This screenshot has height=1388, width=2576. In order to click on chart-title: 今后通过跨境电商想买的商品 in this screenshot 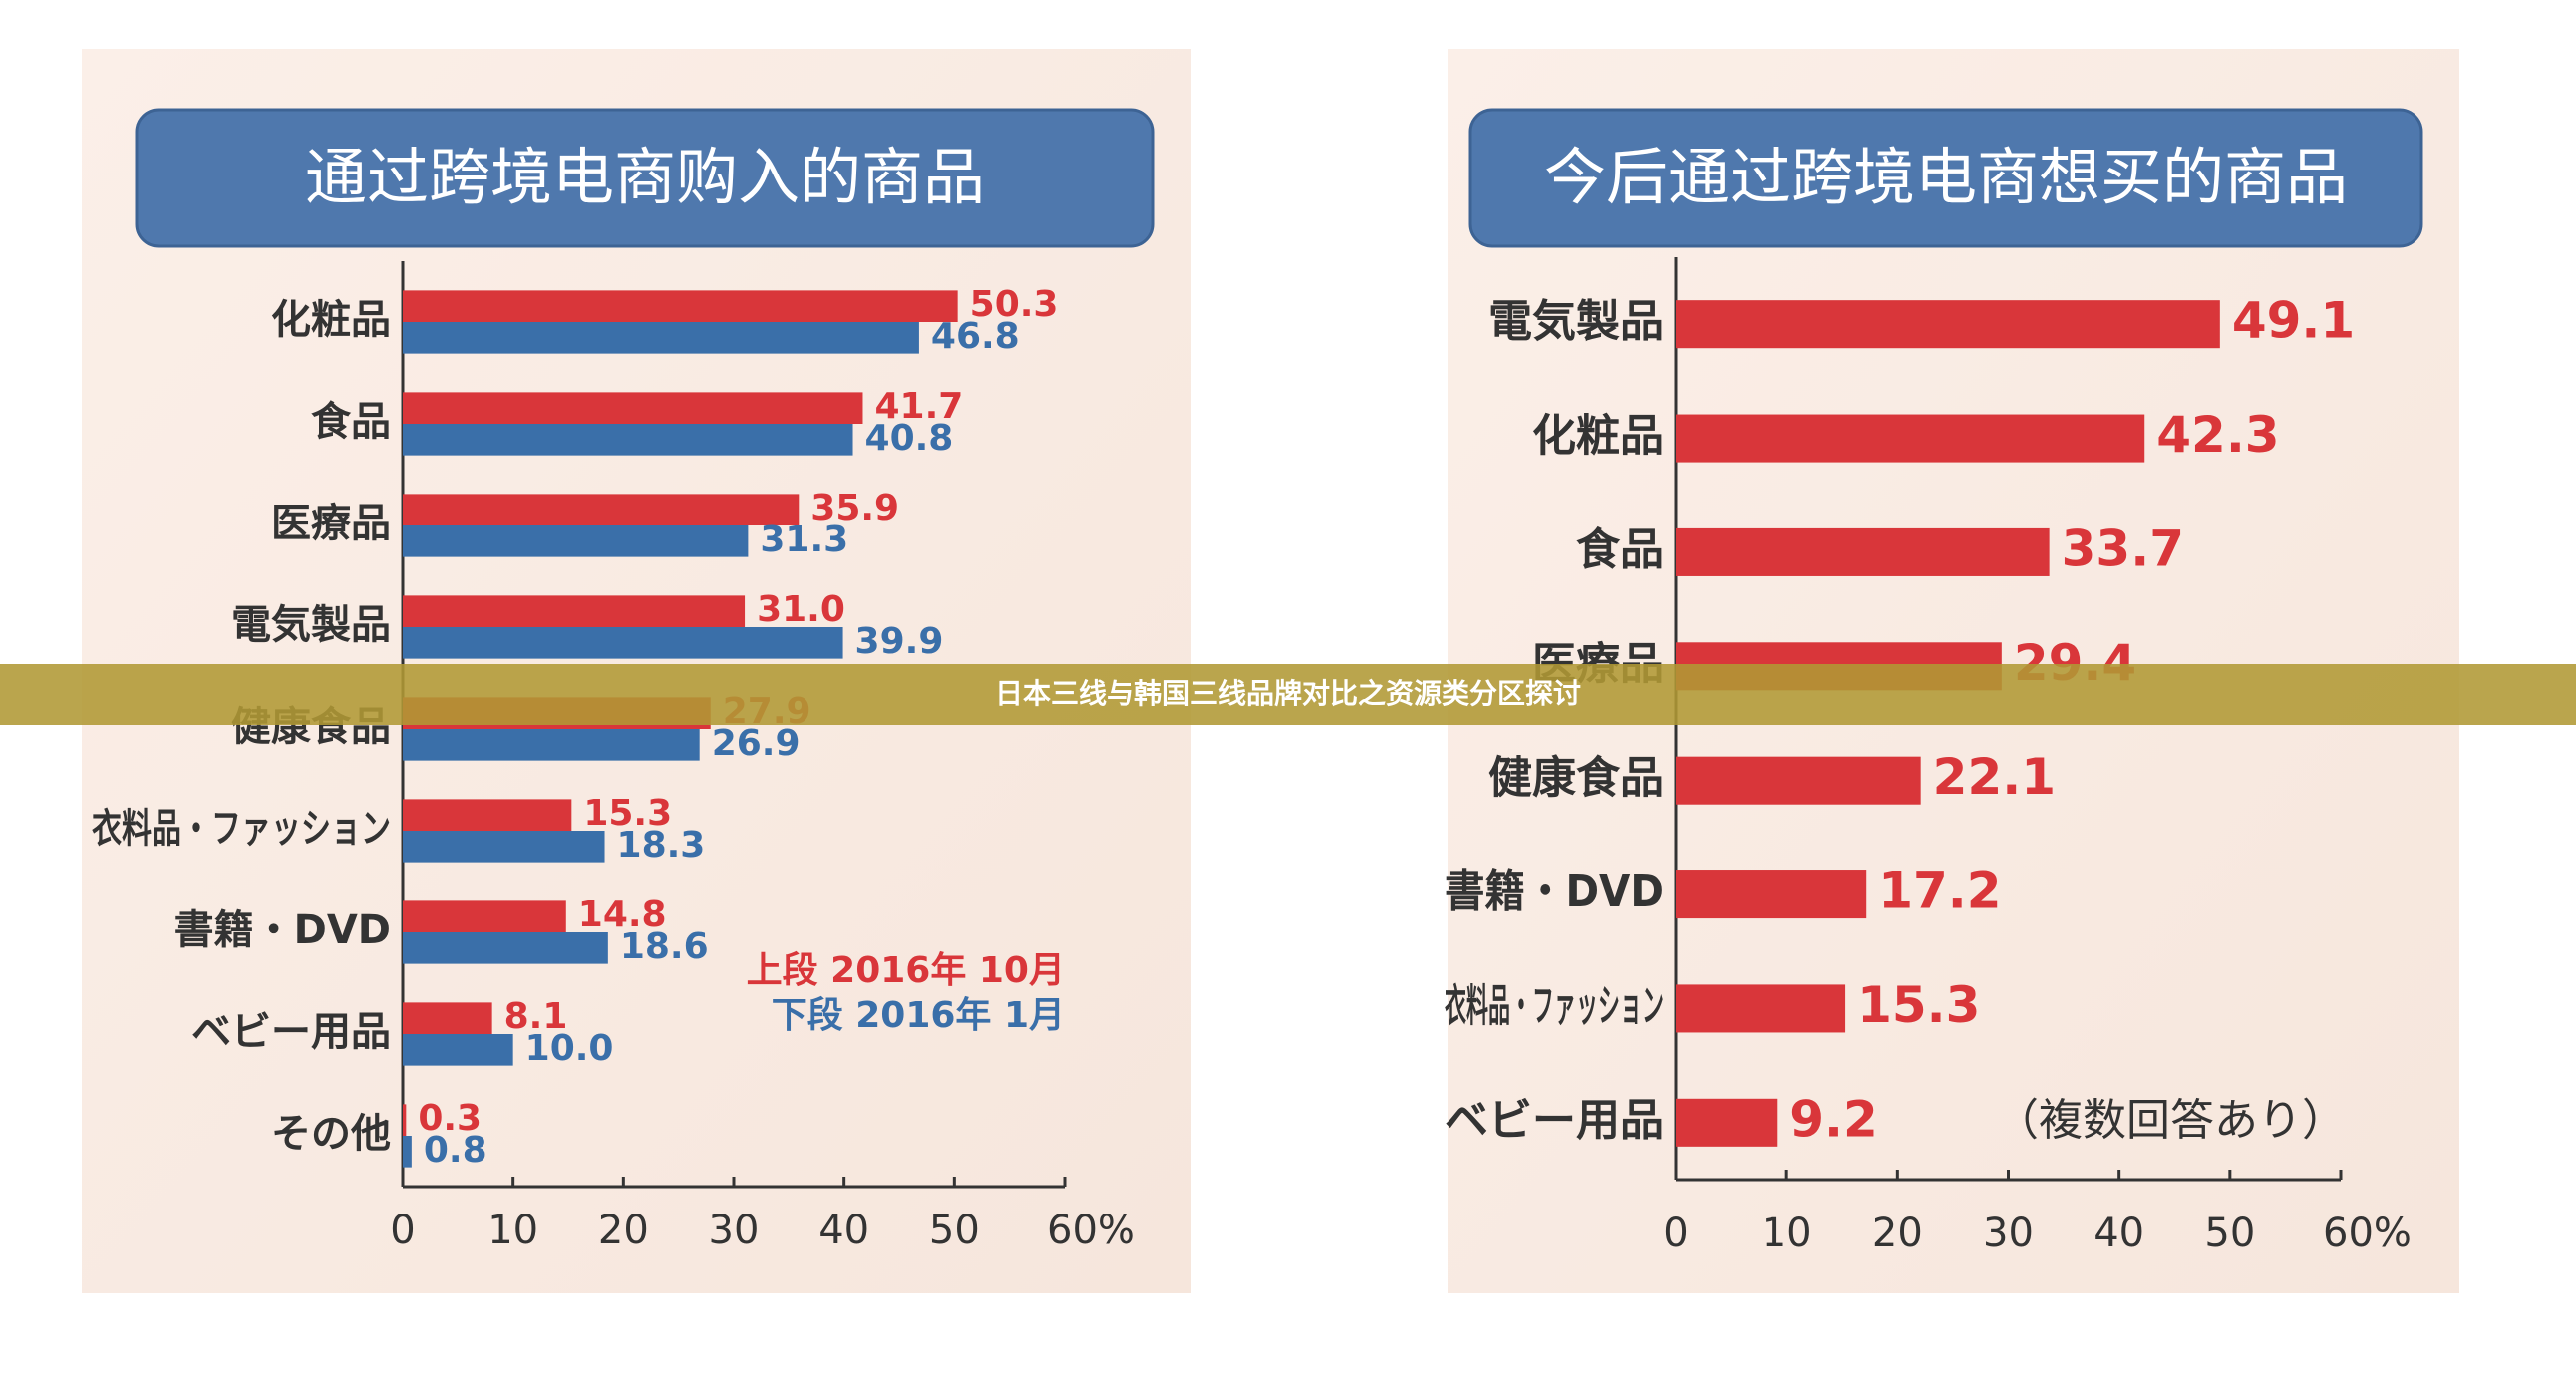, I will do `click(1946, 177)`.